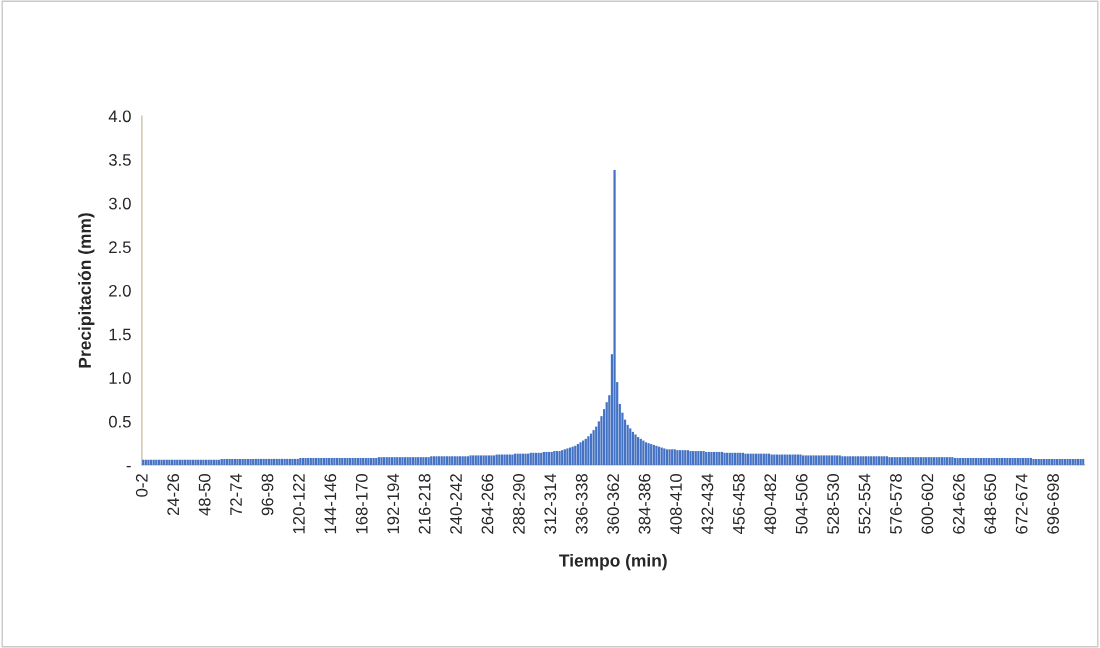  I want to click on x-tick-label: 696-698, so click(1053, 504).